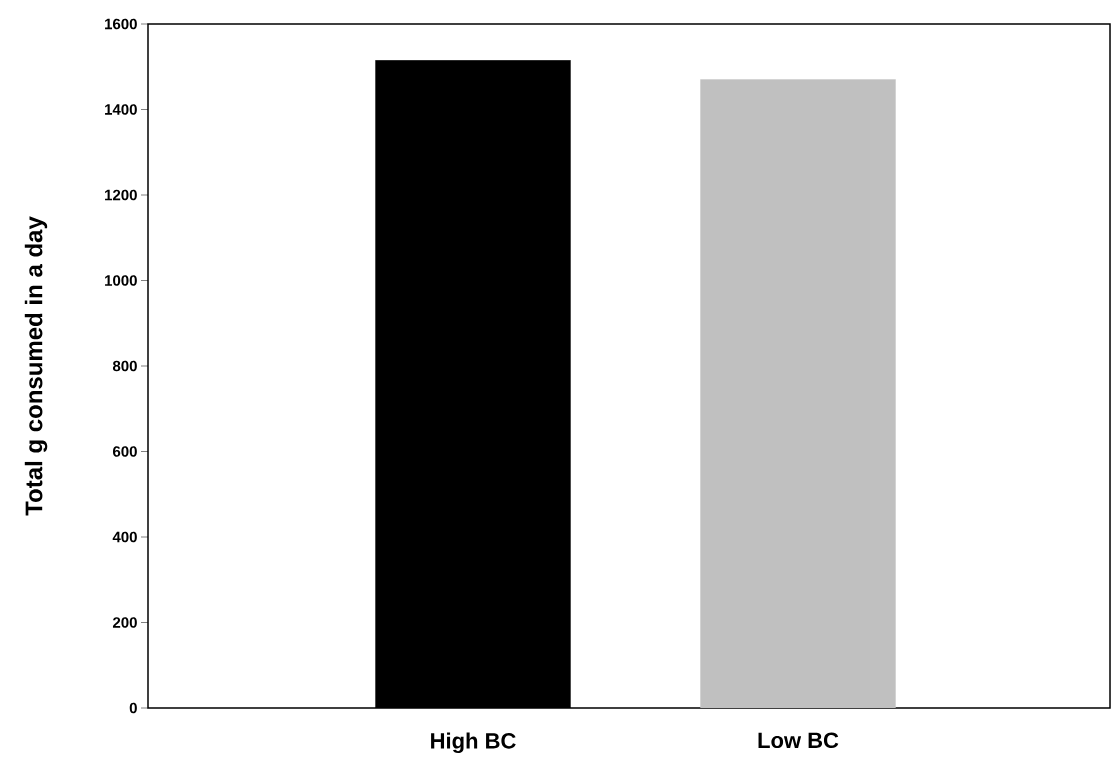 Image resolution: width=1112 pixels, height=772 pixels. Describe the element at coordinates (121, 195) in the screenshot. I see `y-tick-label: 1200` at that location.